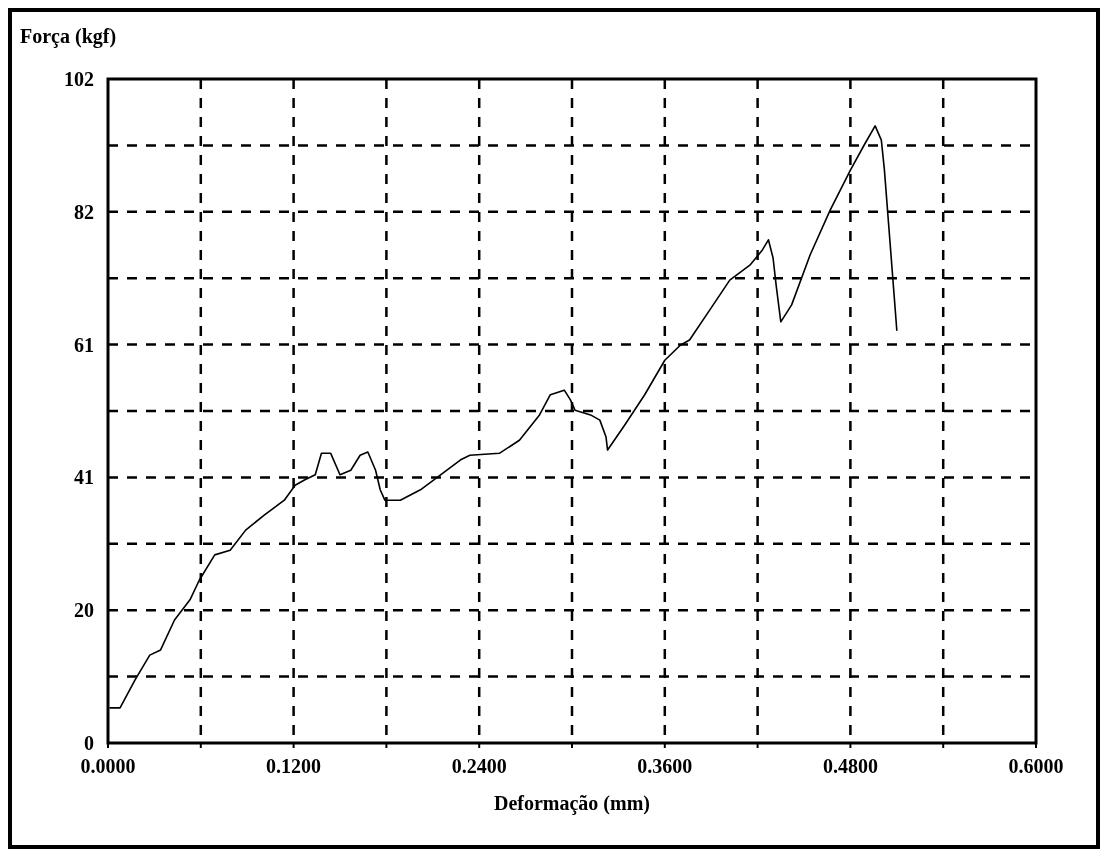 The image size is (1108, 857). What do you see at coordinates (68, 36) in the screenshot?
I see `y-axis-title: Força (kgf)` at bounding box center [68, 36].